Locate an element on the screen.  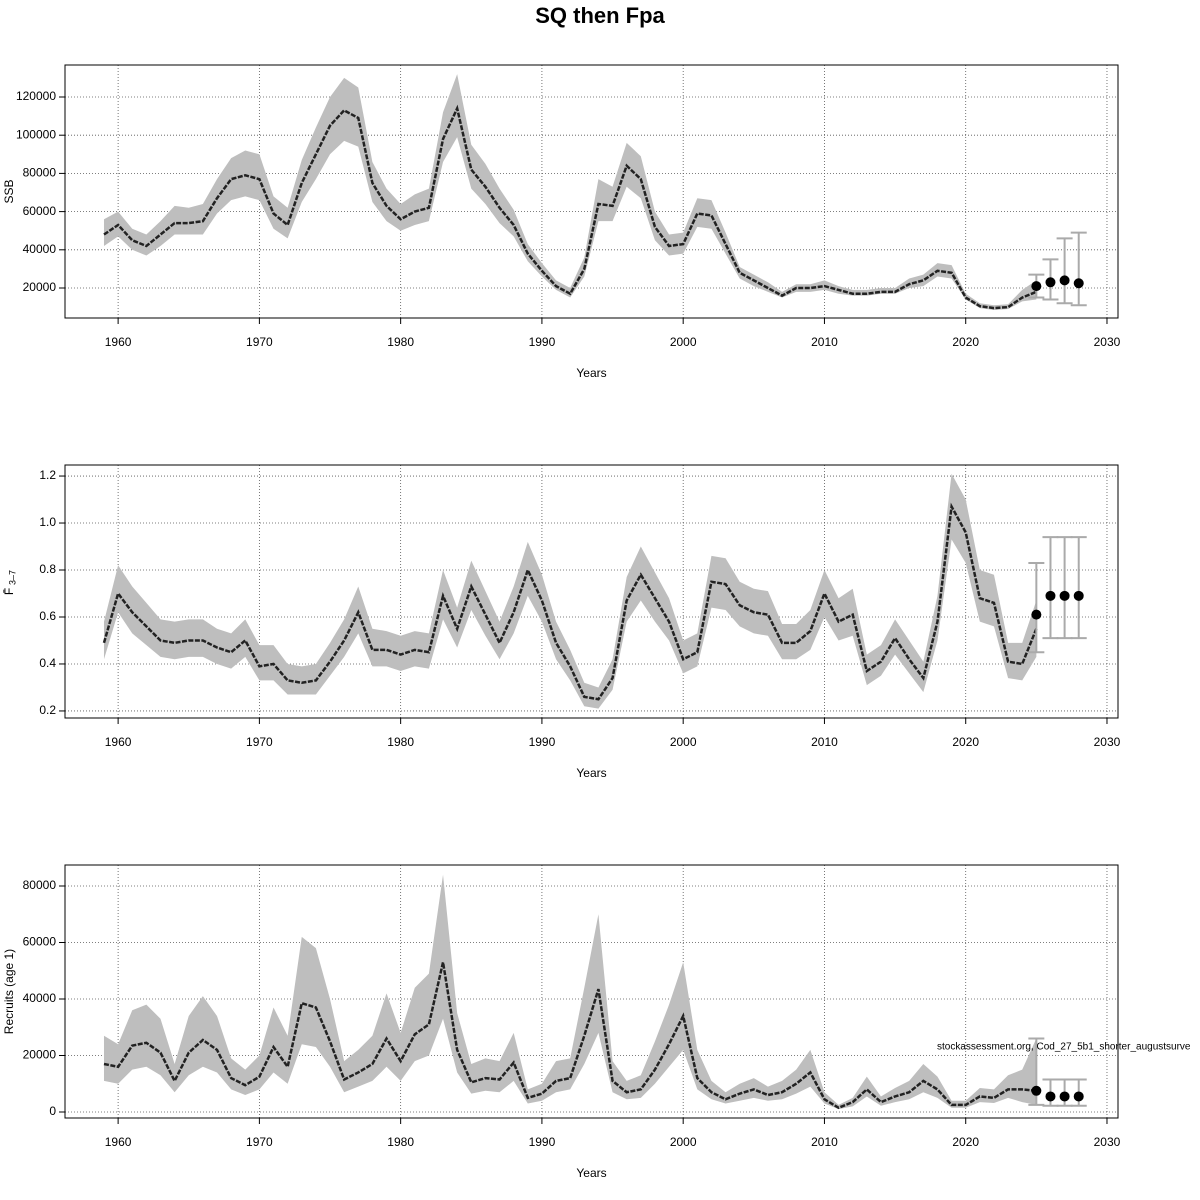
y-tick-label: 0.2 is located at coordinates (47, 710).